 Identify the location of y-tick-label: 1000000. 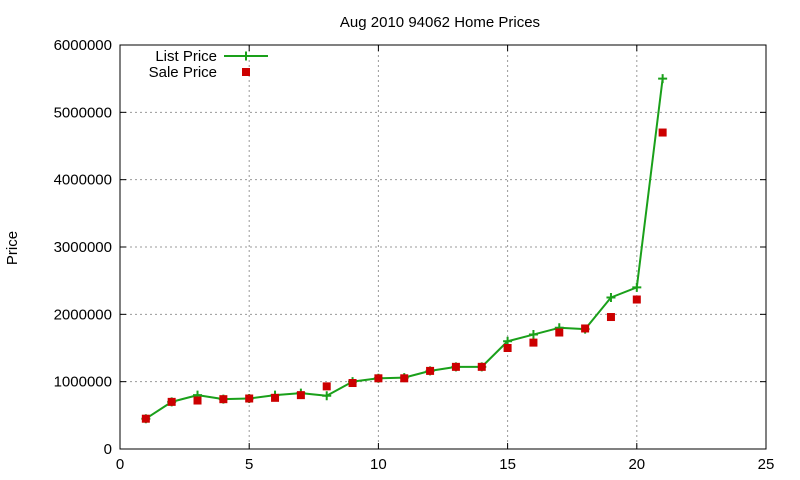
(83, 382).